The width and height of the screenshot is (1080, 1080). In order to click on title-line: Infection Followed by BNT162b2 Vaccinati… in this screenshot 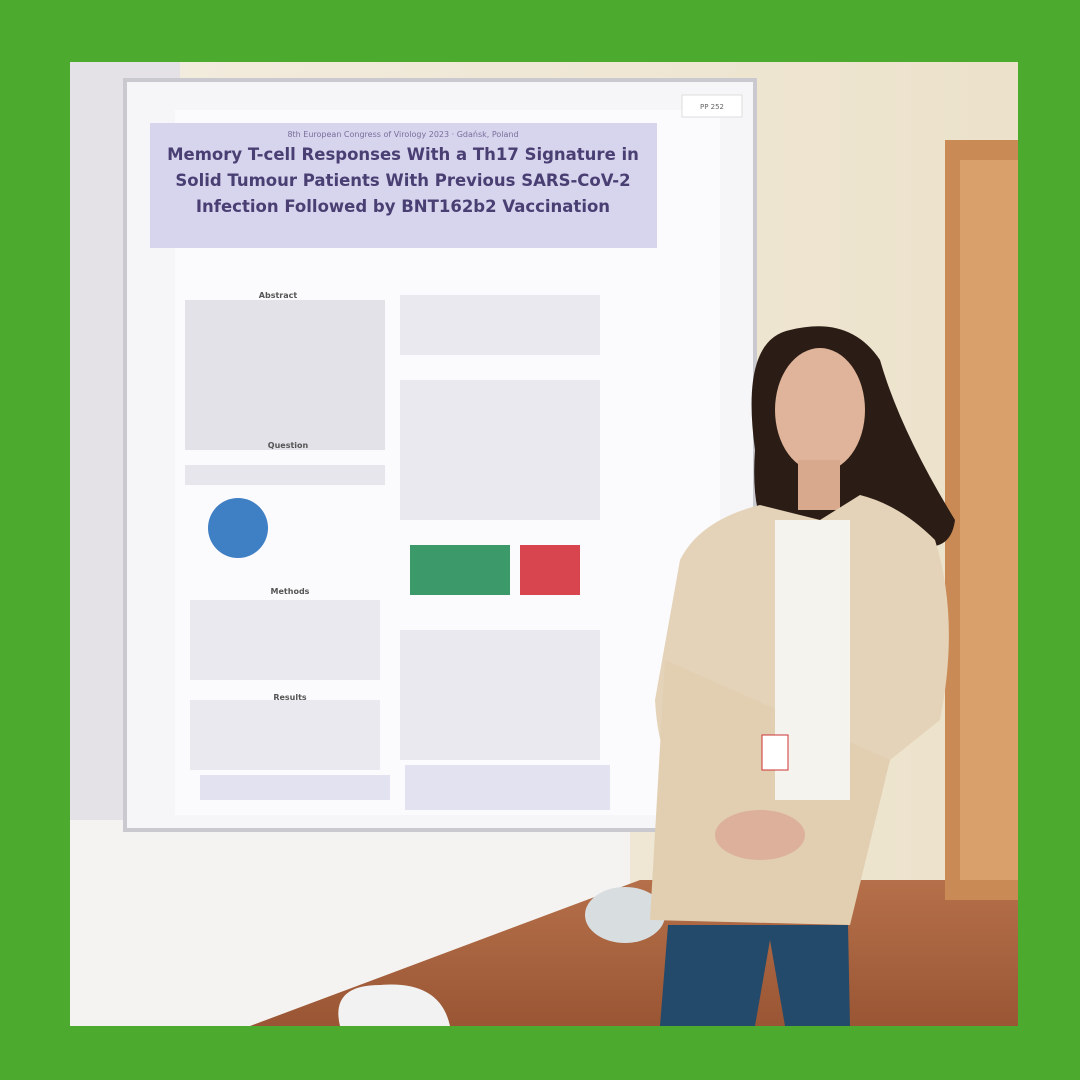, I will do `click(403, 206)`.